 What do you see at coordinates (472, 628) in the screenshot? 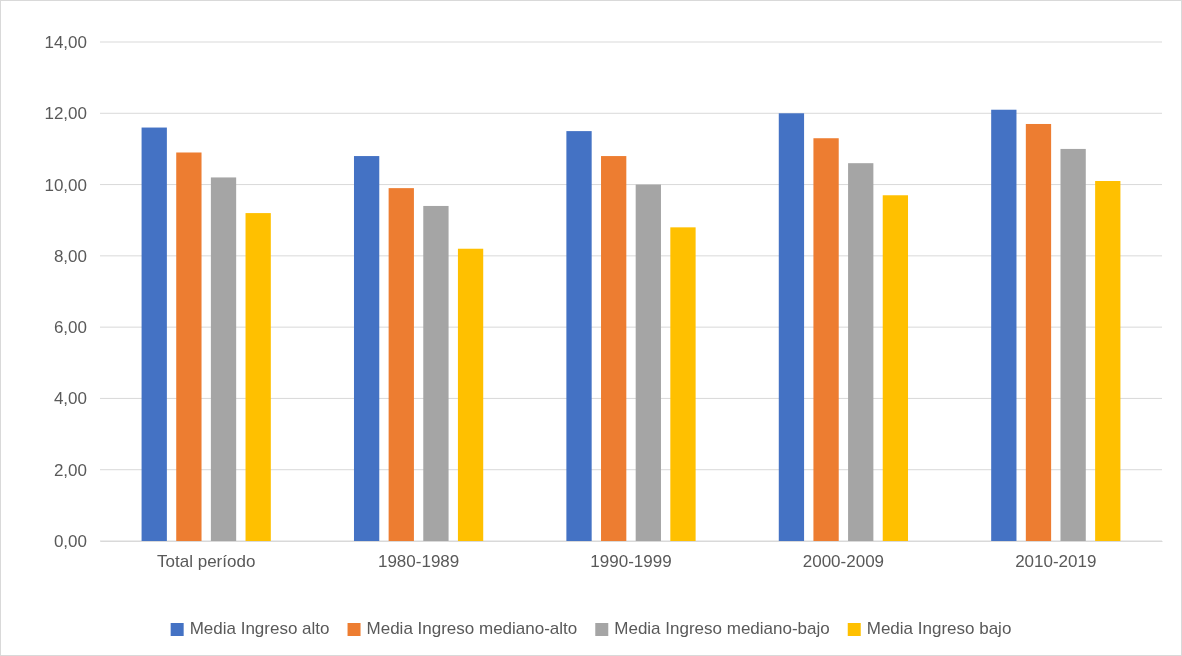
I see `legend-label: Media Ingreso mediano-alto` at bounding box center [472, 628].